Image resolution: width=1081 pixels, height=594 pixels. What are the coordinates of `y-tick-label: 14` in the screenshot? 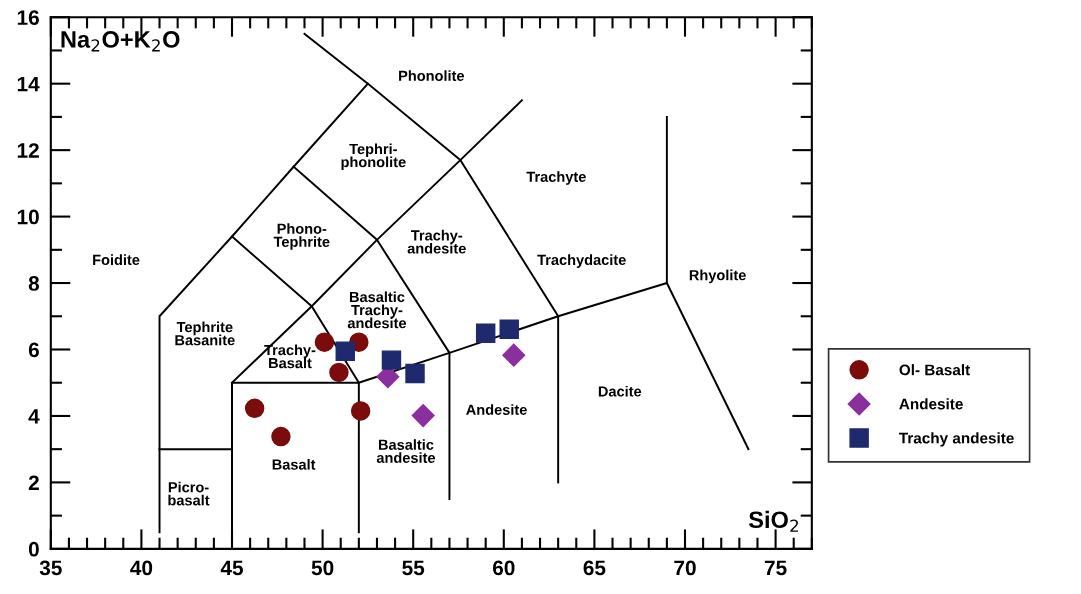 It's located at (28, 84).